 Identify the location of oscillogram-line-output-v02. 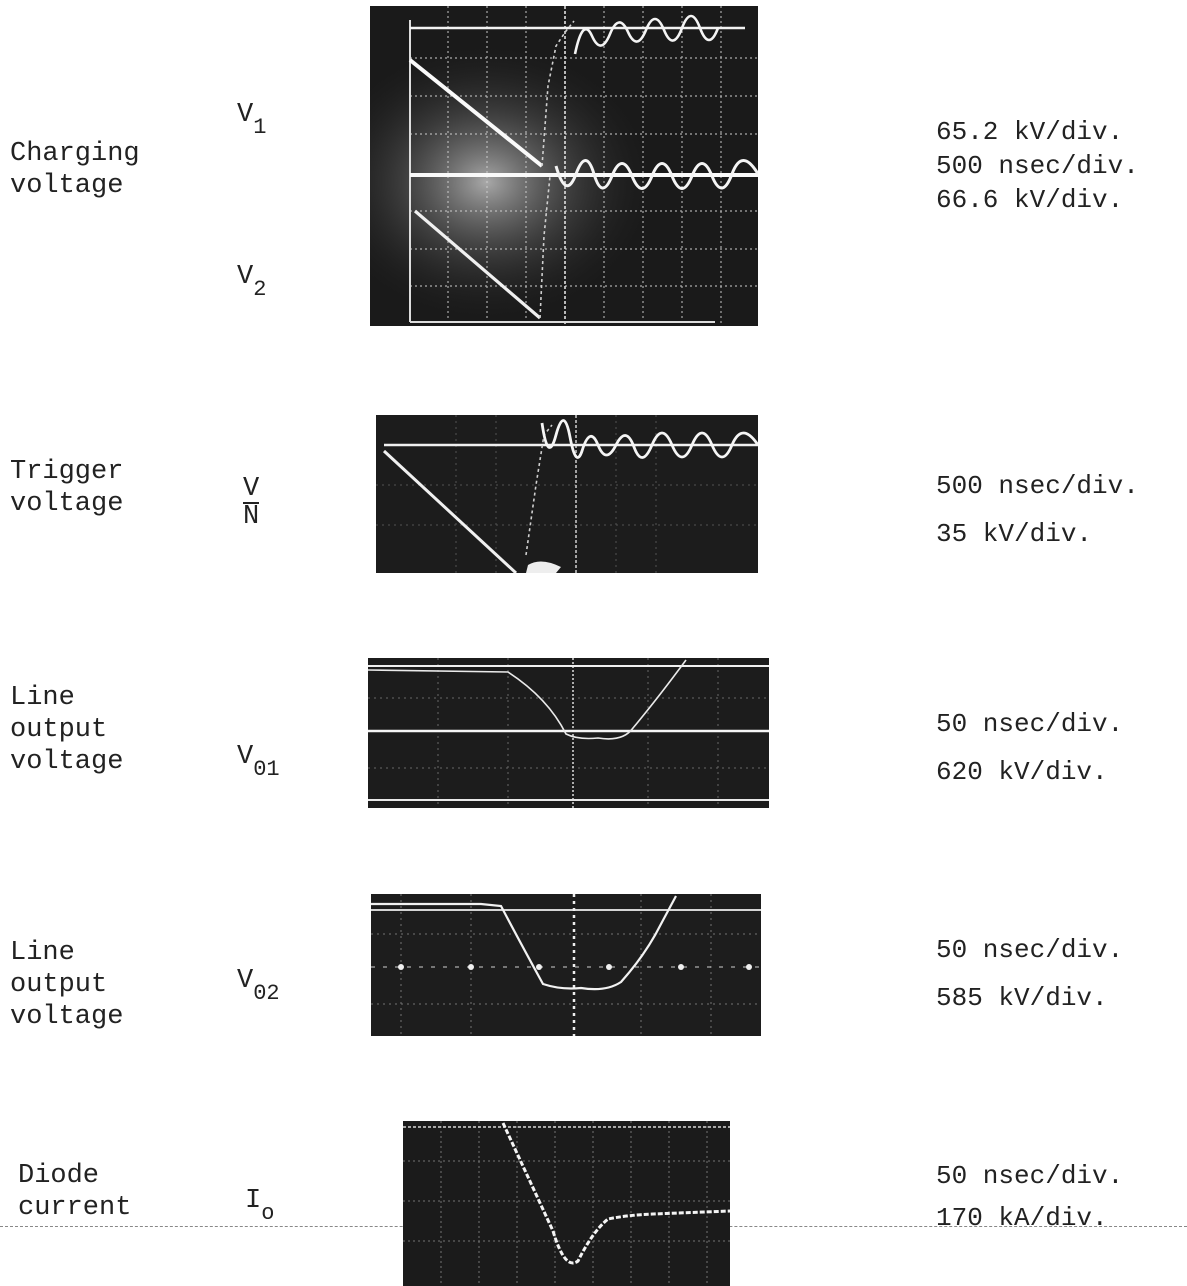
(566, 965).